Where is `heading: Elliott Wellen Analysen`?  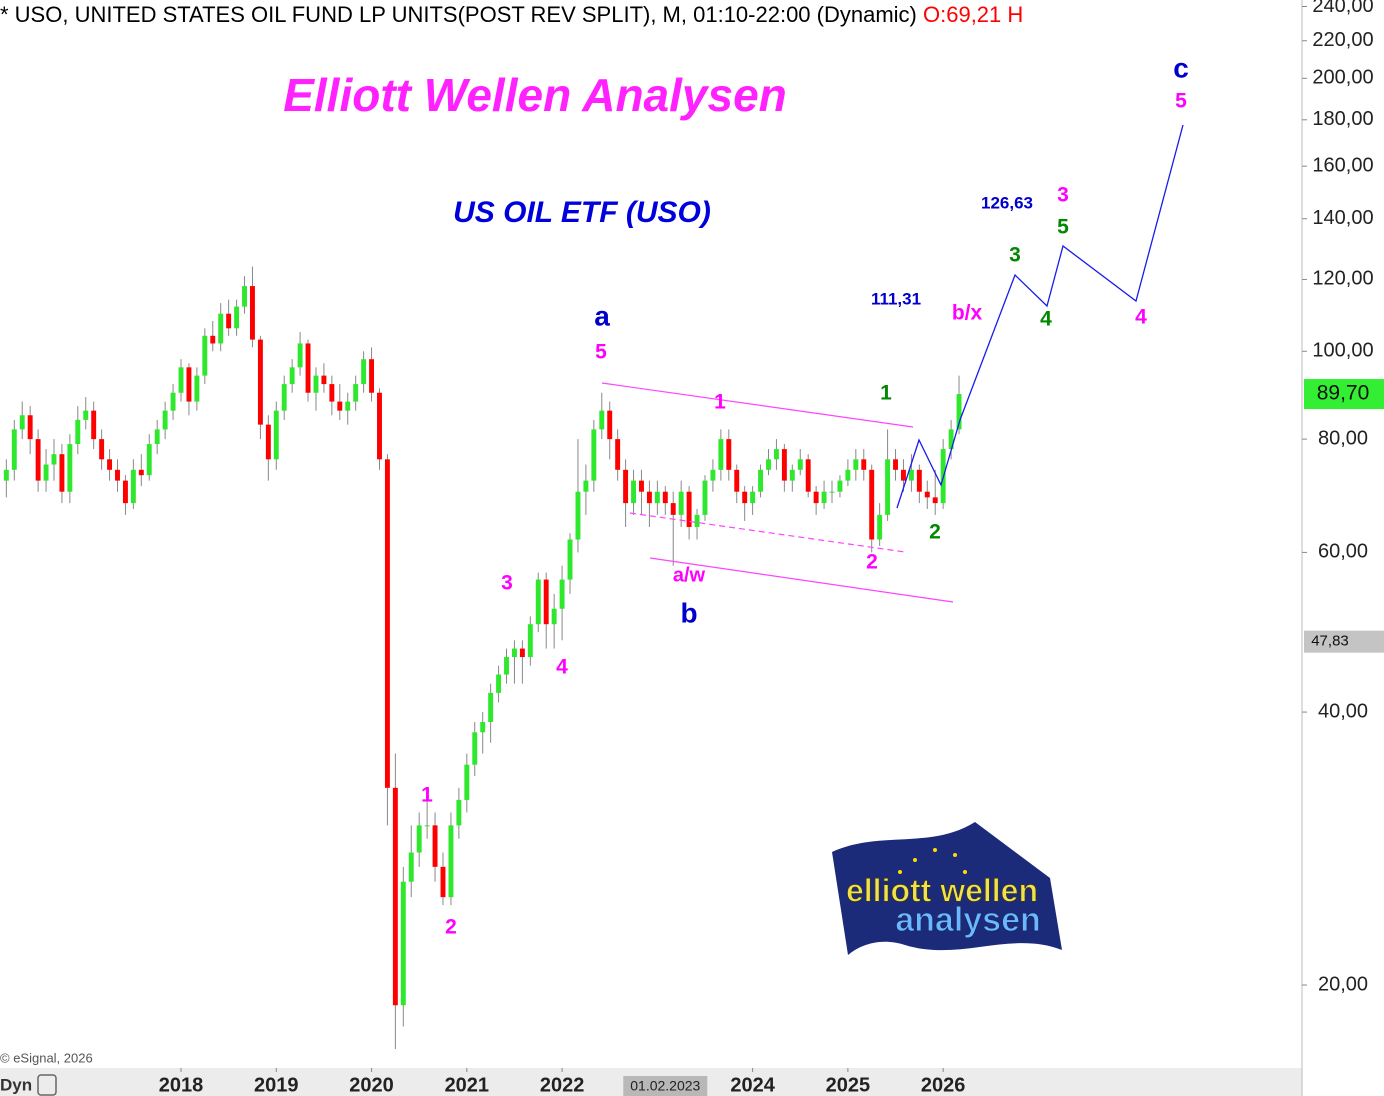
heading: Elliott Wellen Analysen is located at coordinates (535, 95).